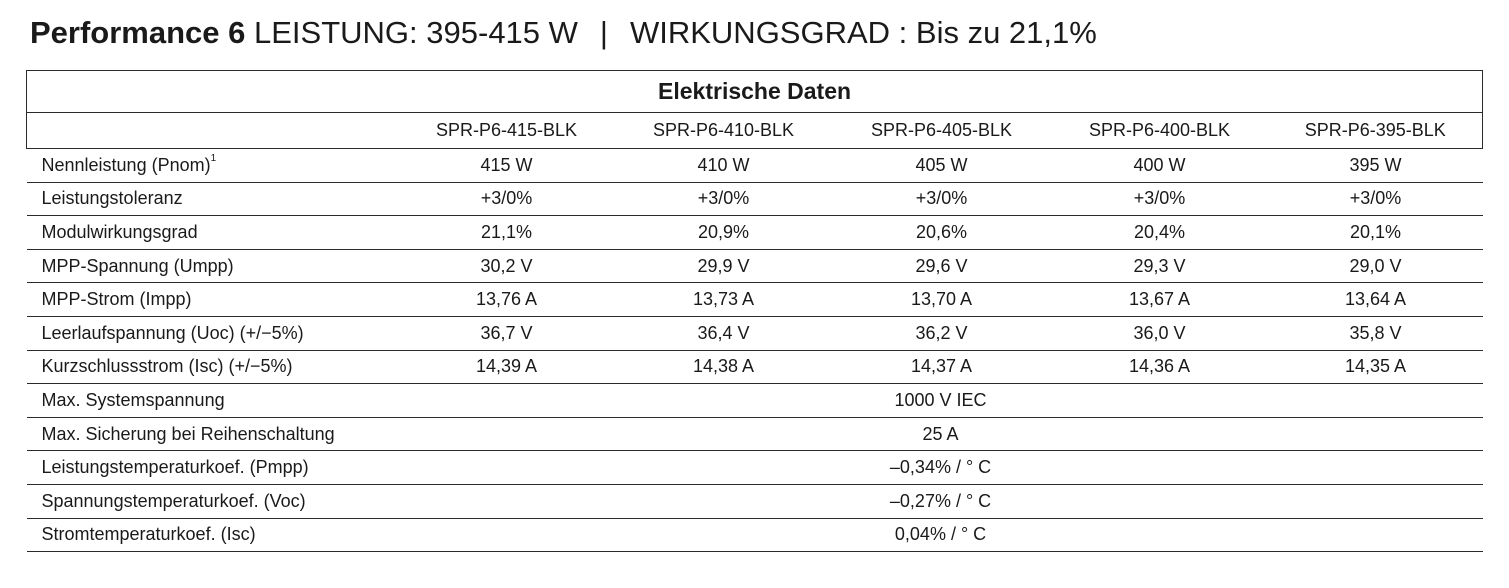 This screenshot has width=1509, height=588. I want to click on table-row: Max. Sicherung bei Reihenschaltung 25 A, so click(754, 434).